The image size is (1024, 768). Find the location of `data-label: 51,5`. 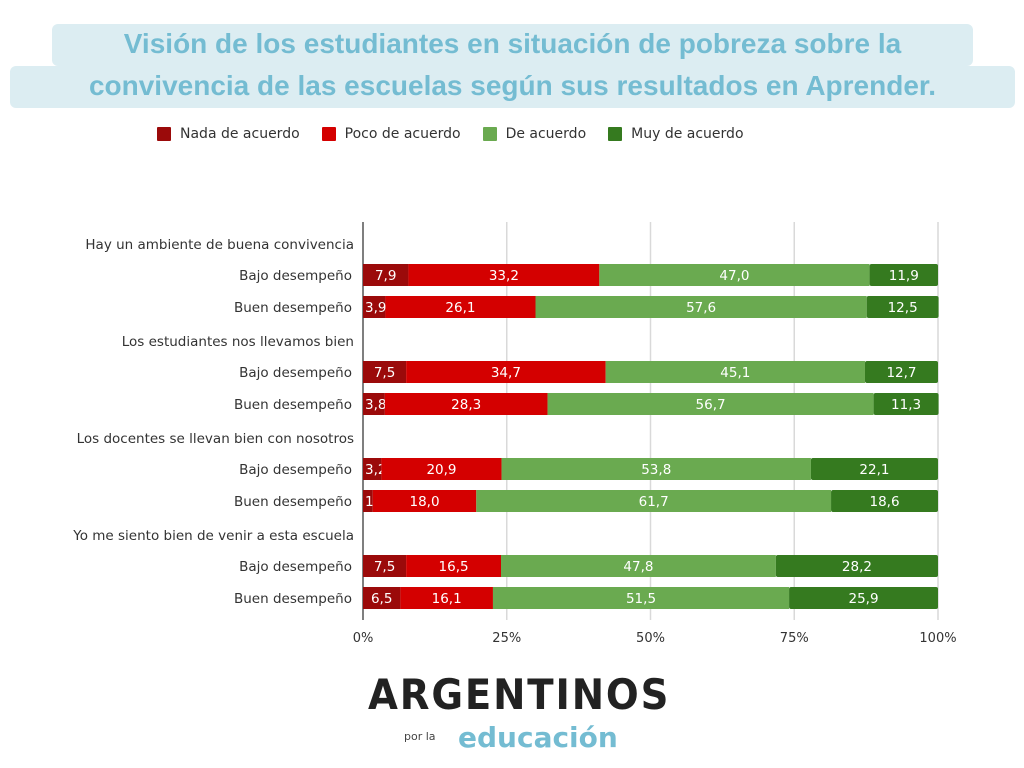

data-label: 51,5 is located at coordinates (641, 599).